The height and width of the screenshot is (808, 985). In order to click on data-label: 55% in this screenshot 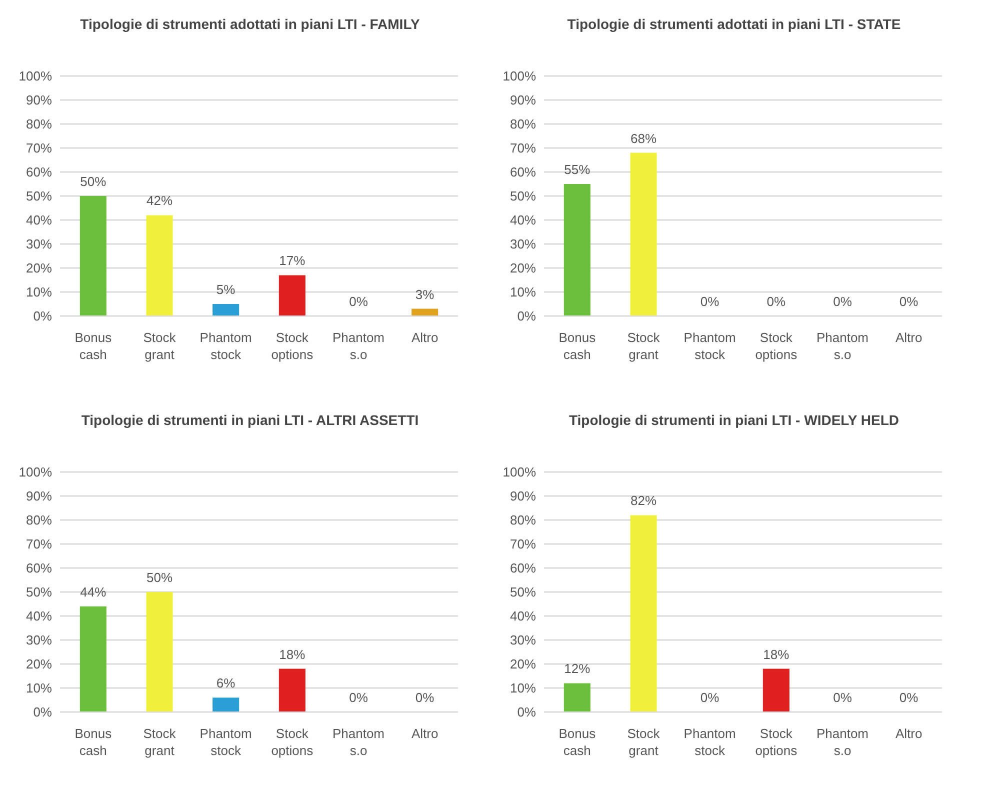, I will do `click(577, 169)`.